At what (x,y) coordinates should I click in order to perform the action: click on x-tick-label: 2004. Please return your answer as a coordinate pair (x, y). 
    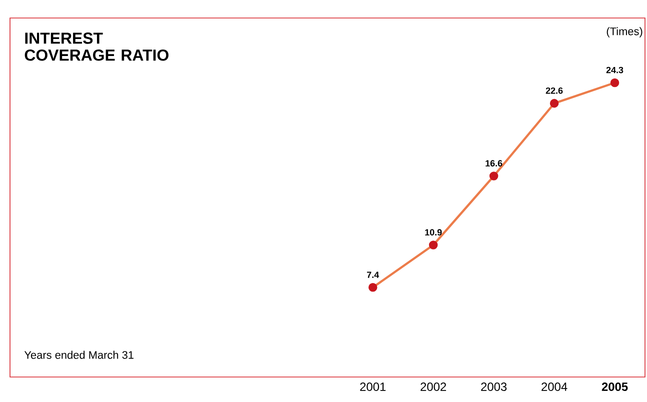
    Looking at the image, I should click on (555, 386).